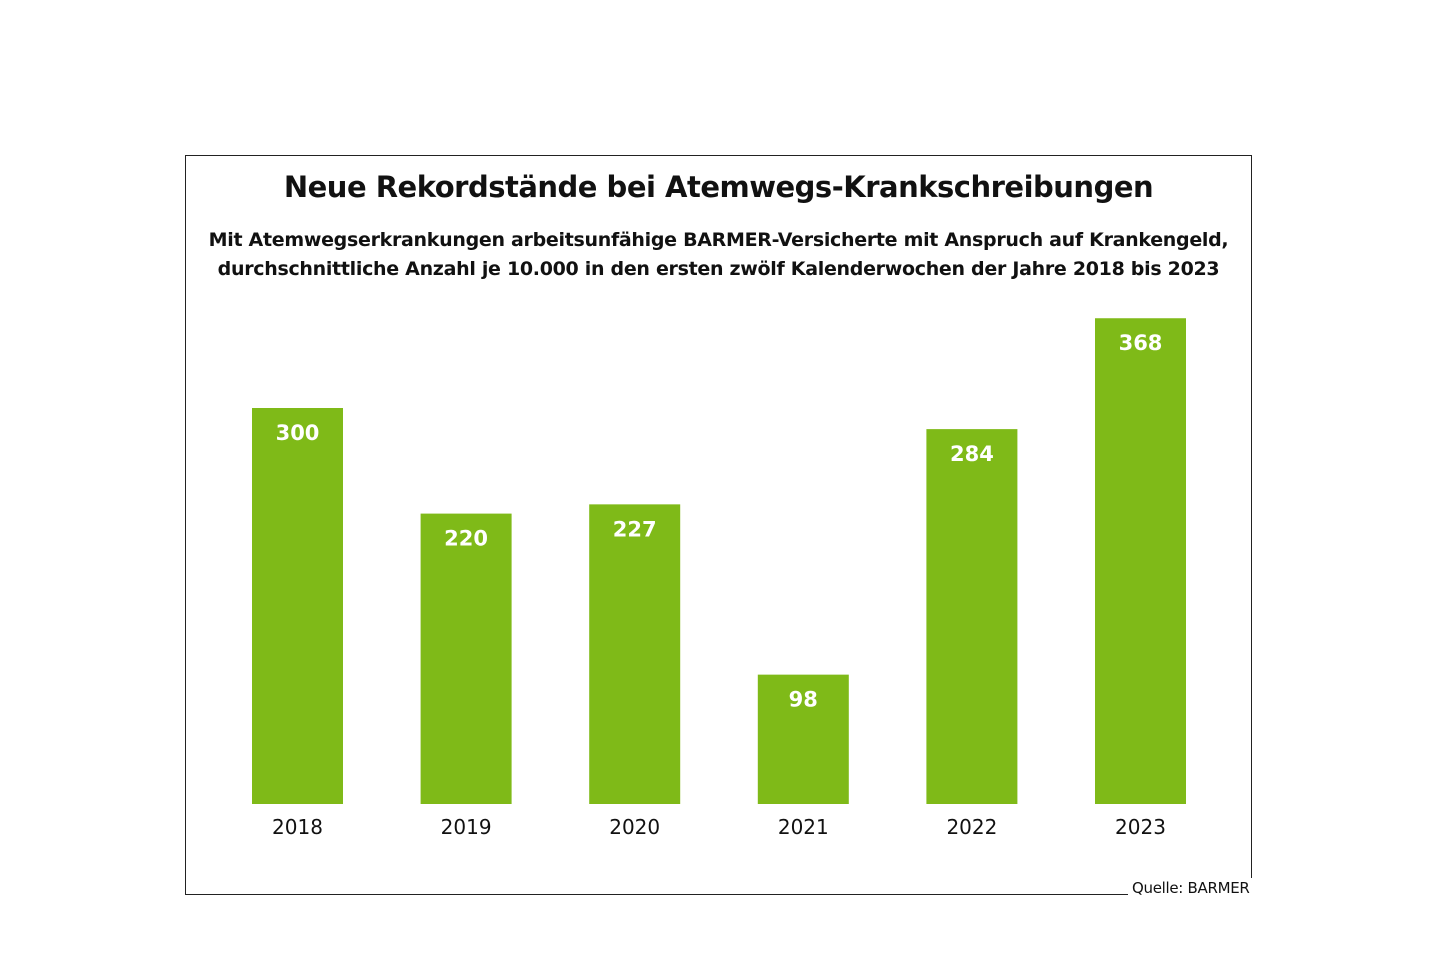  Describe the element at coordinates (803, 700) in the screenshot. I see `data-label-2021: 98` at that location.